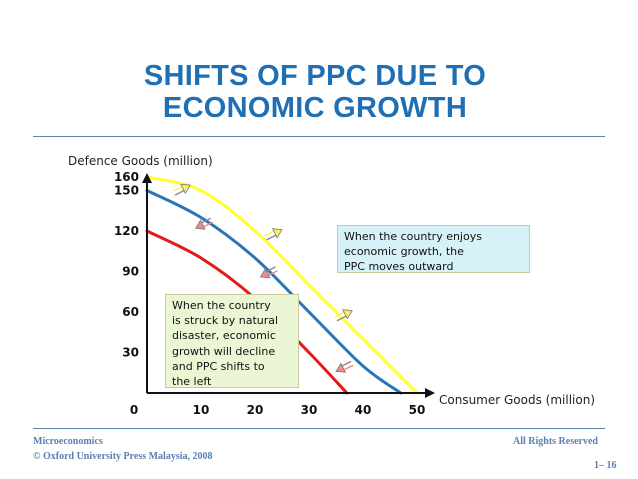 The width and height of the screenshot is (638, 479). I want to click on y-axis-title: Defence Goods (million), so click(140, 161).